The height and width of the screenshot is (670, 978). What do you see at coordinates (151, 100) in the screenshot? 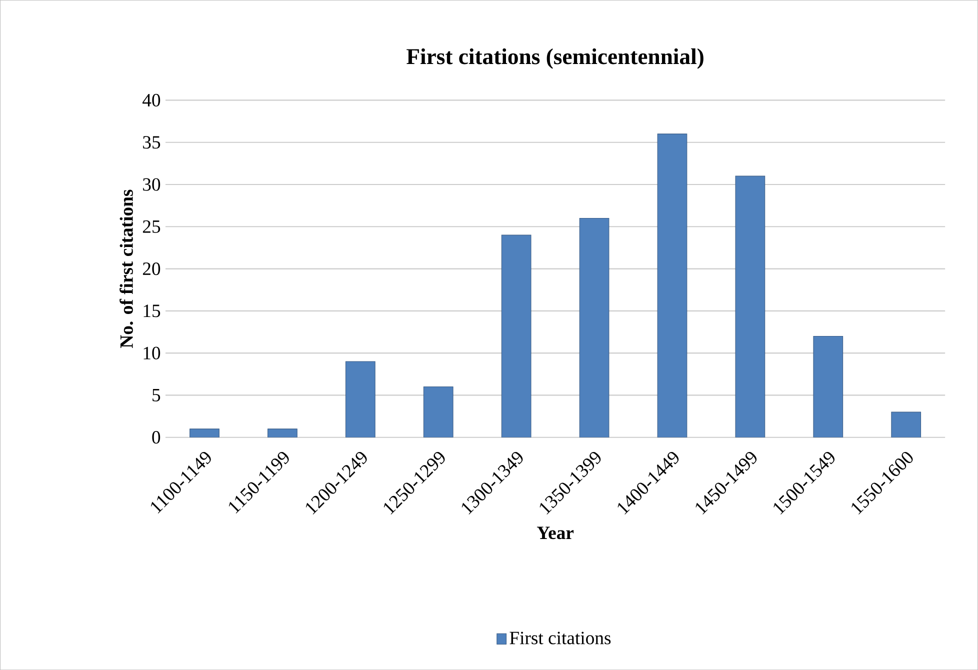
I see `y-tick-label: 40` at bounding box center [151, 100].